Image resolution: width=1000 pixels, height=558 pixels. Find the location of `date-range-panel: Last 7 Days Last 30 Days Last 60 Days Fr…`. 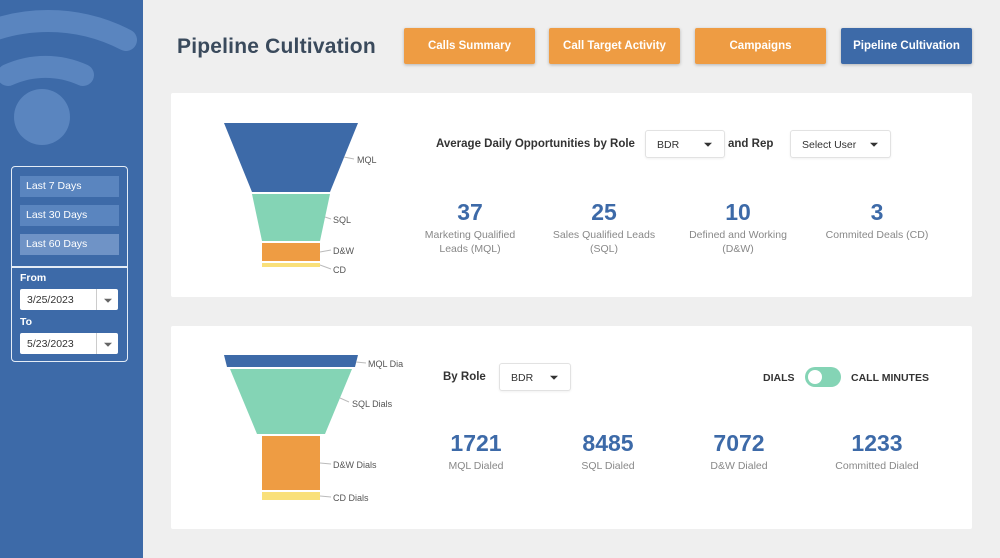

date-range-panel: Last 7 Days Last 30 Days Last 60 Days Fr… is located at coordinates (69, 264).